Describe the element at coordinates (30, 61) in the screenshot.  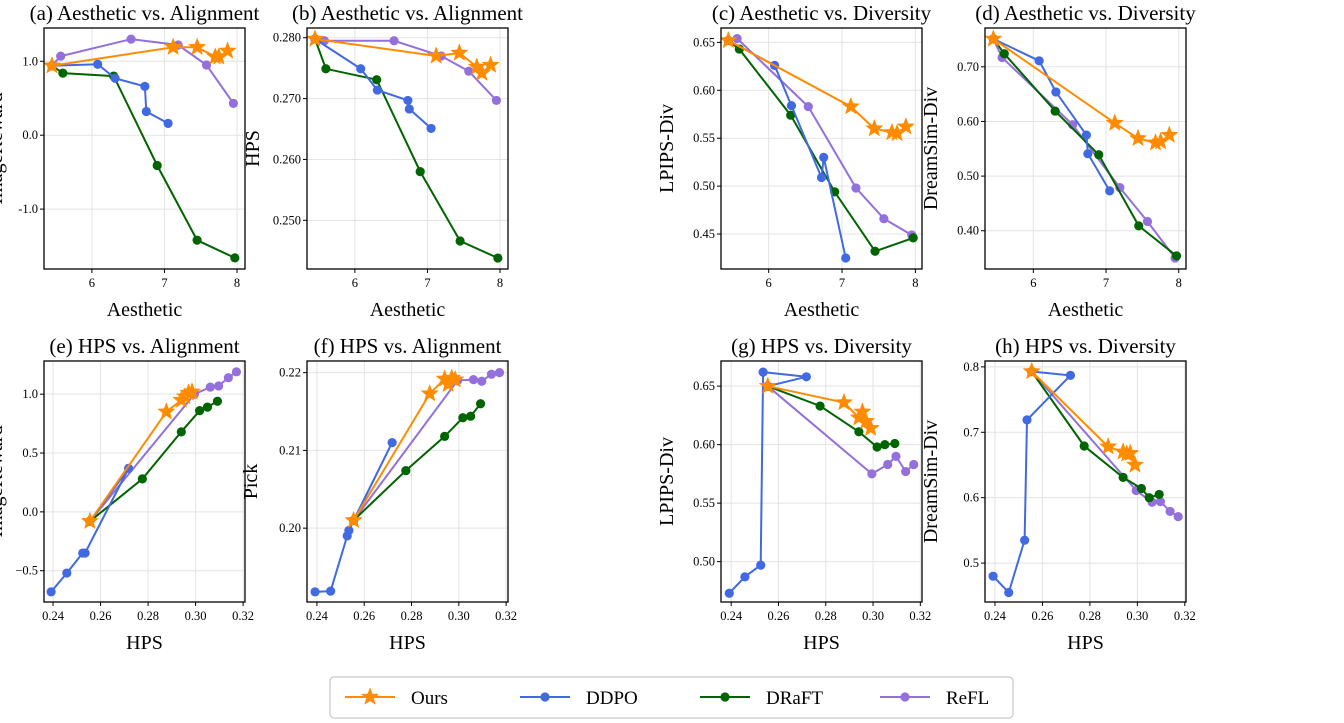
I see `y-tick-label: 1.0` at that location.